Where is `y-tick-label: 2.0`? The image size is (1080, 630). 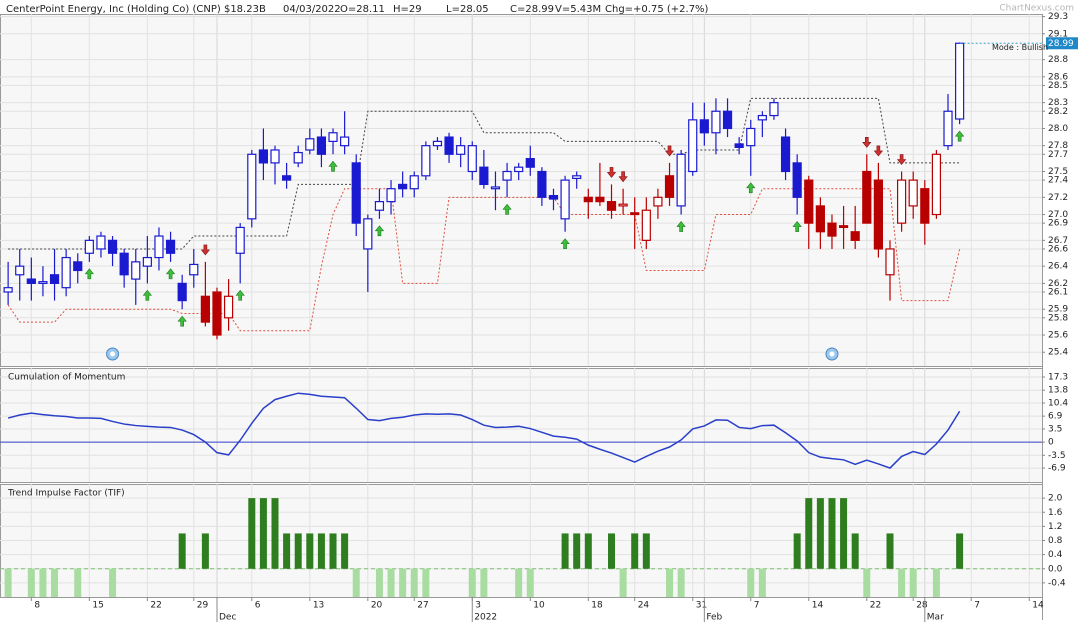
y-tick-label: 2.0 is located at coordinates (1055, 499).